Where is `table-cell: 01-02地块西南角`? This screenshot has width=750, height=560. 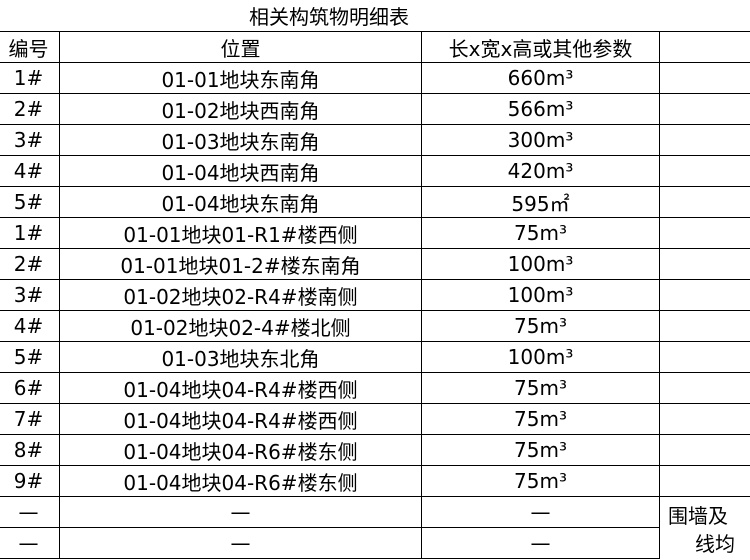 table-cell: 01-02地块西南角 is located at coordinates (241, 109).